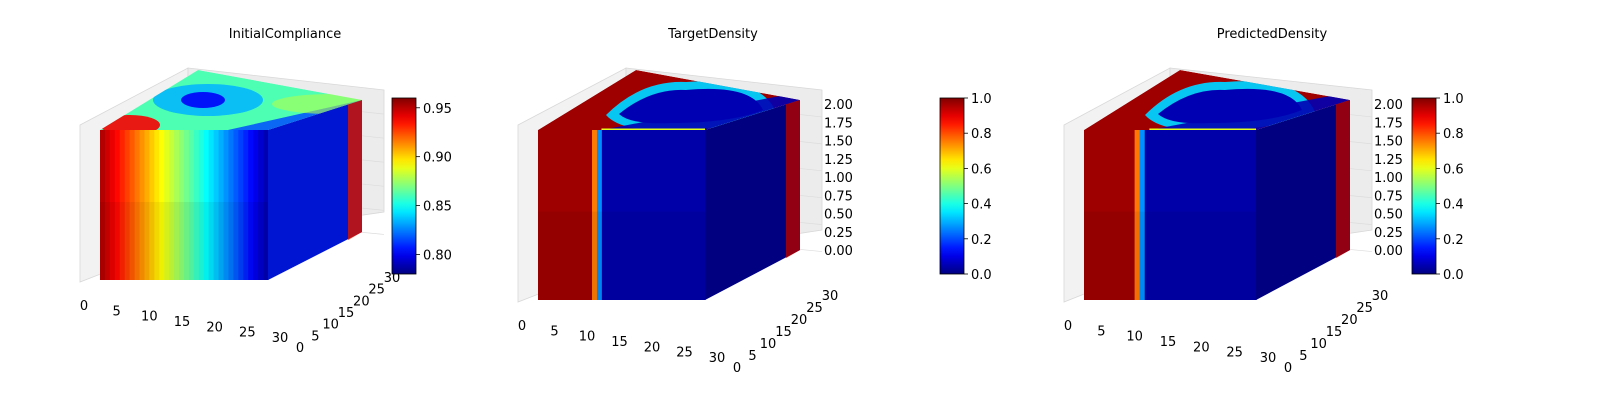 Image resolution: width=1600 pixels, height=400 pixels. Describe the element at coordinates (652, 347) in the screenshot. I see `x-tick-label: 20` at that location.